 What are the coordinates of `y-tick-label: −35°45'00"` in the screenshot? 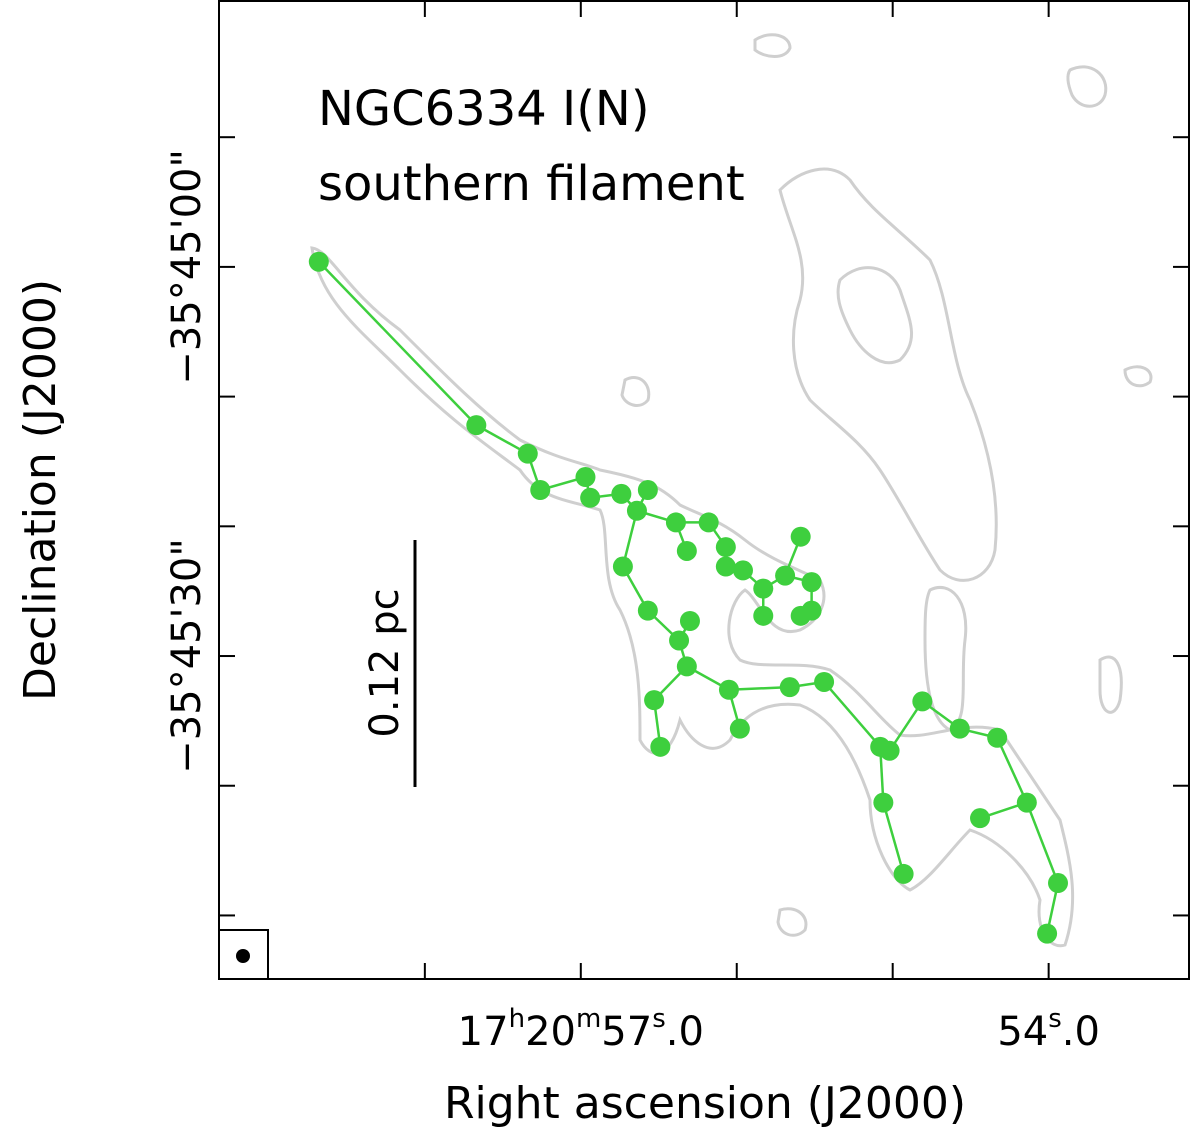 It's located at (187, 267).